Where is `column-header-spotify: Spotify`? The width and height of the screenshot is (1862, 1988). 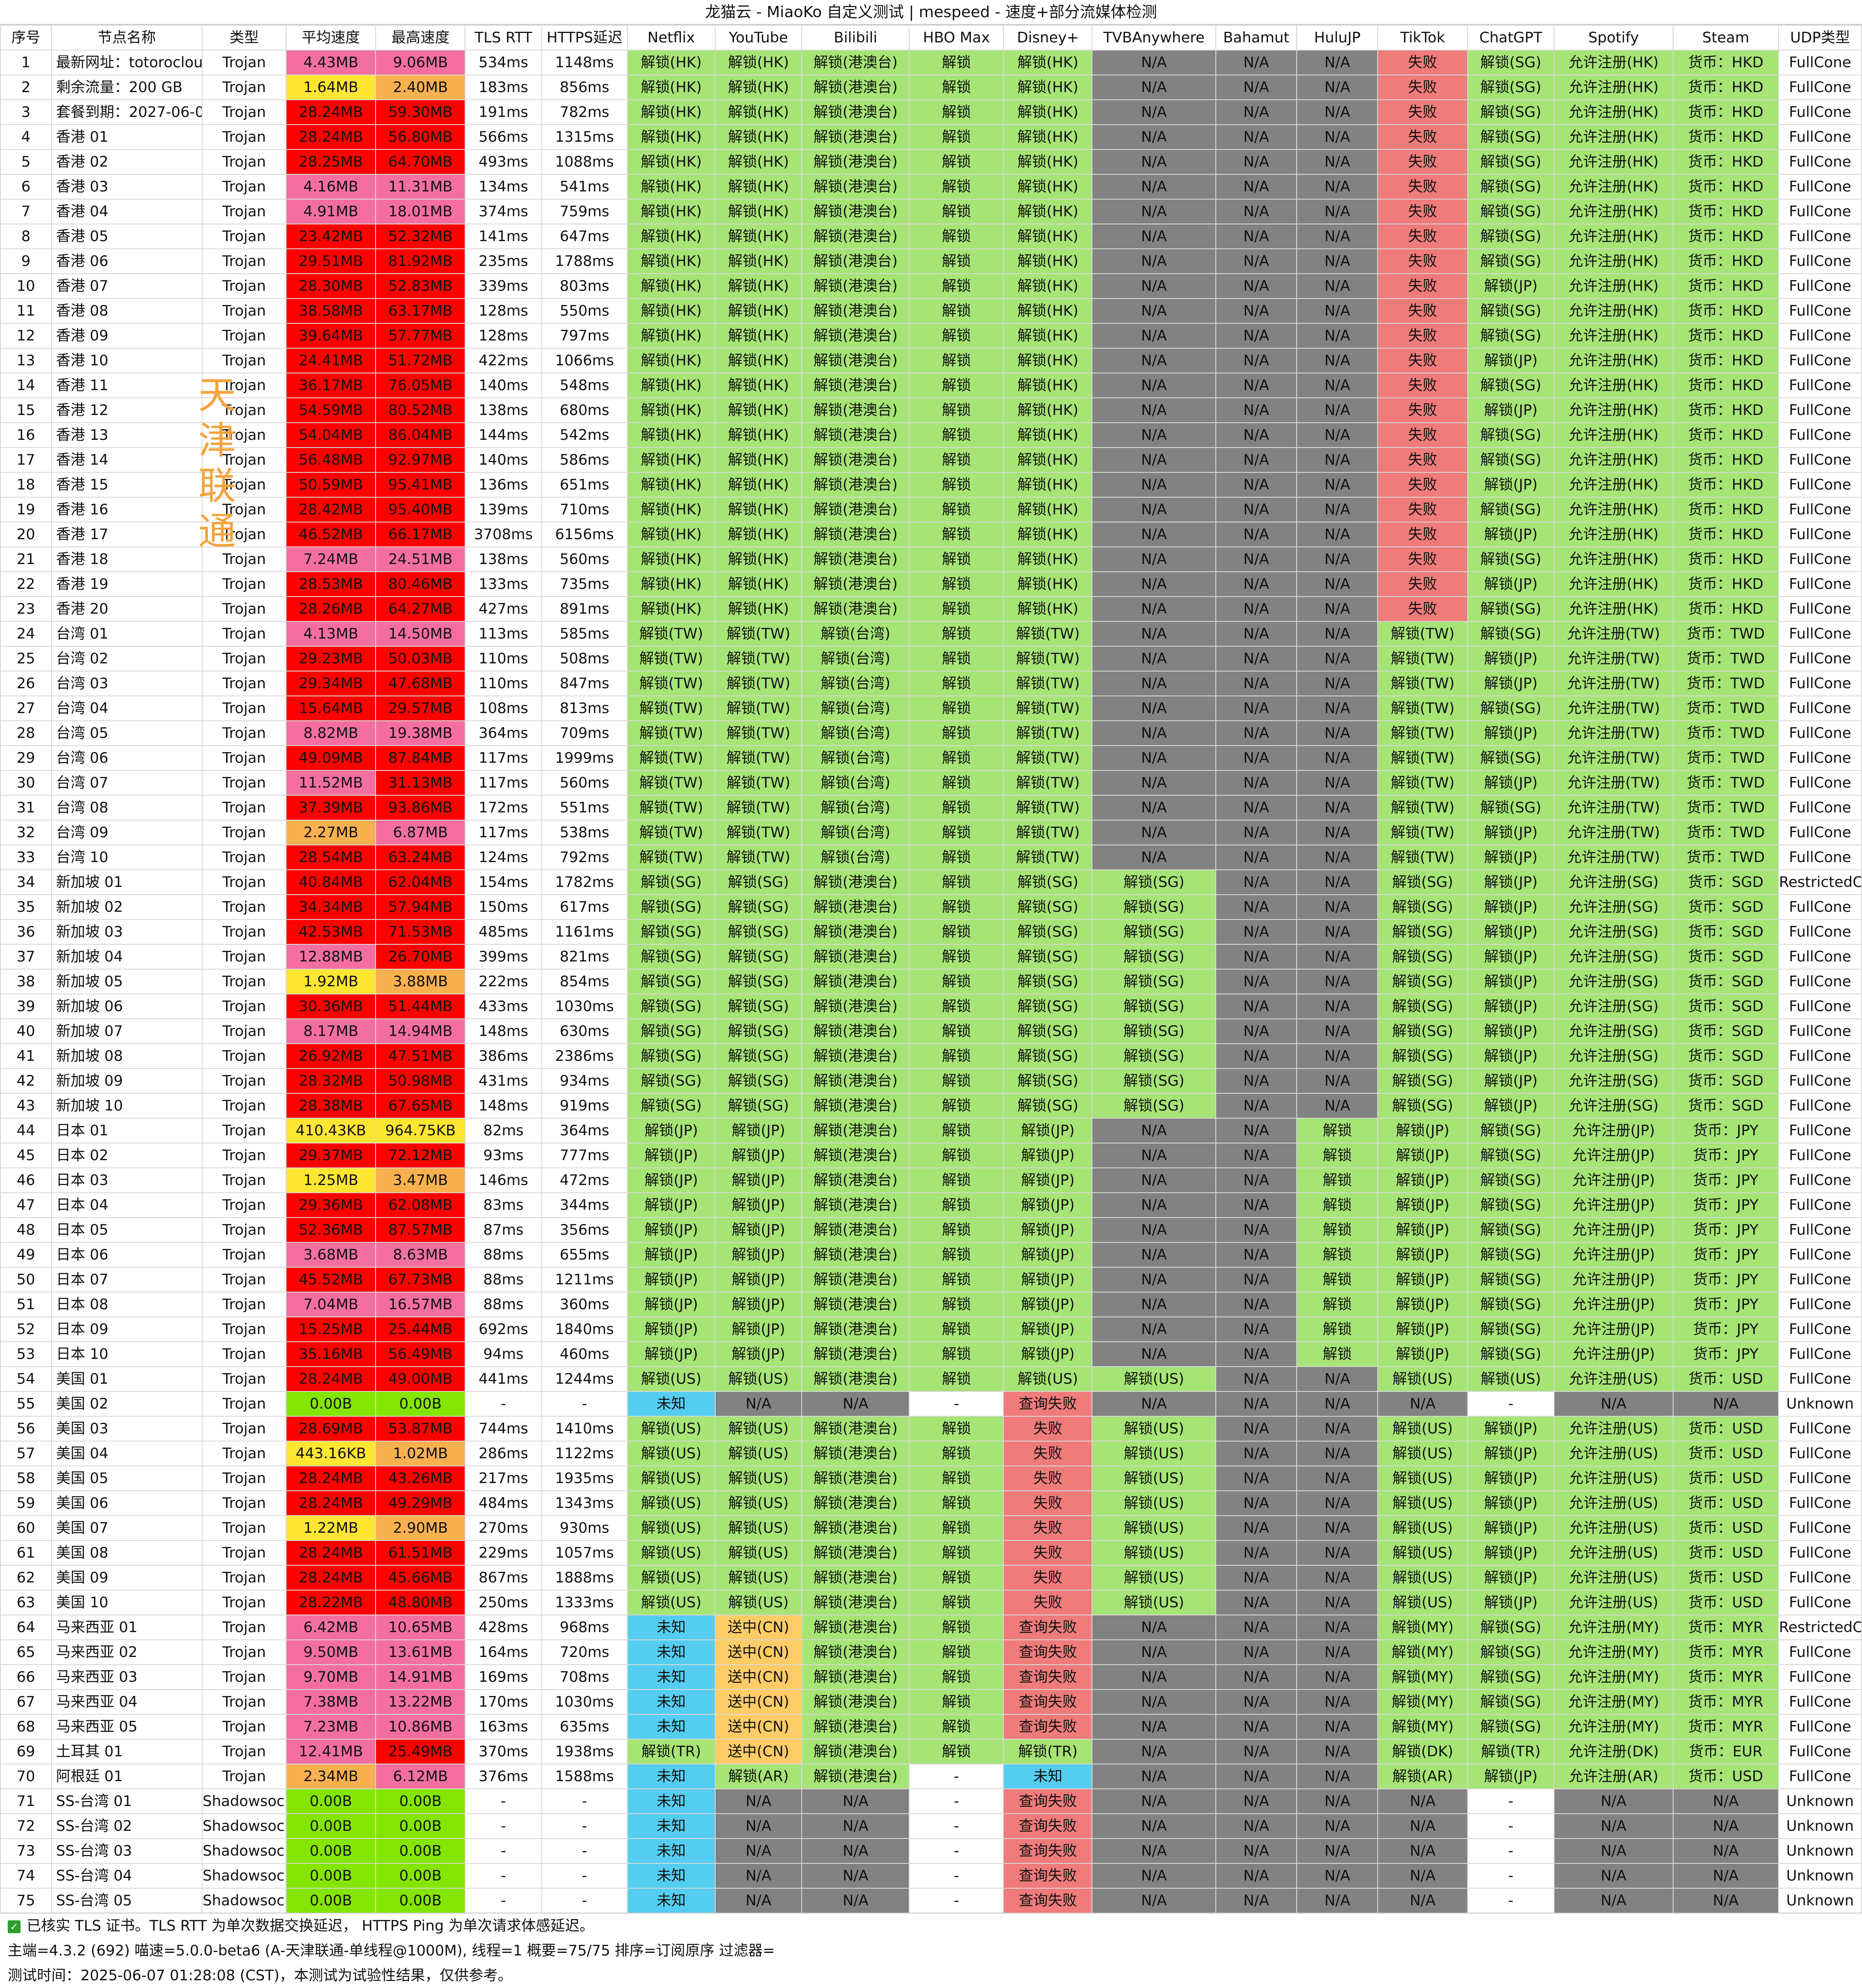
column-header-spotify: Spotify is located at coordinates (1614, 38).